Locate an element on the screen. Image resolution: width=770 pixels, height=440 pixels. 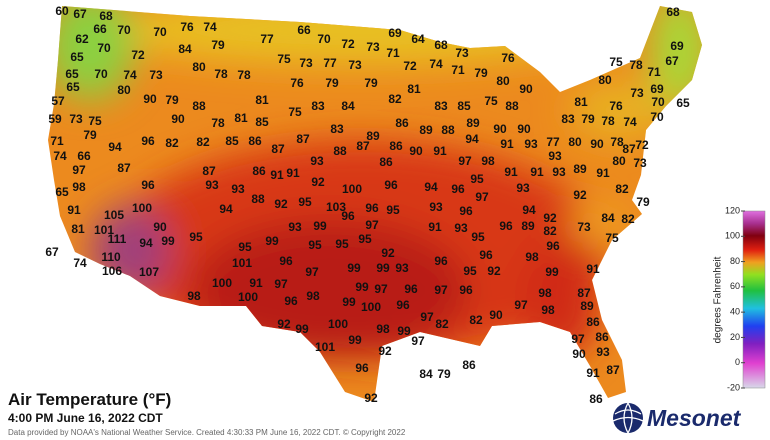
station-temp: 66 is located at coordinates (100, 29).